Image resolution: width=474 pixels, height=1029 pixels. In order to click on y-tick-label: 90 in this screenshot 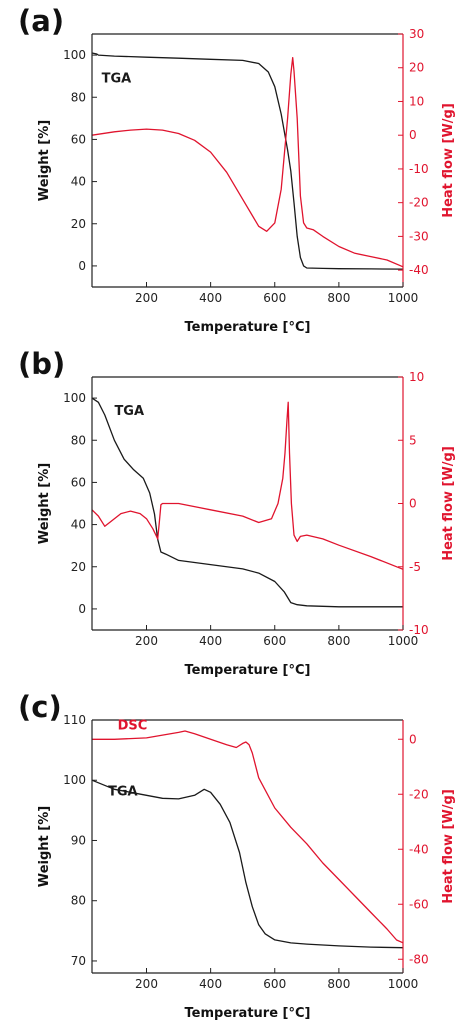, I will do `click(78, 840)`.